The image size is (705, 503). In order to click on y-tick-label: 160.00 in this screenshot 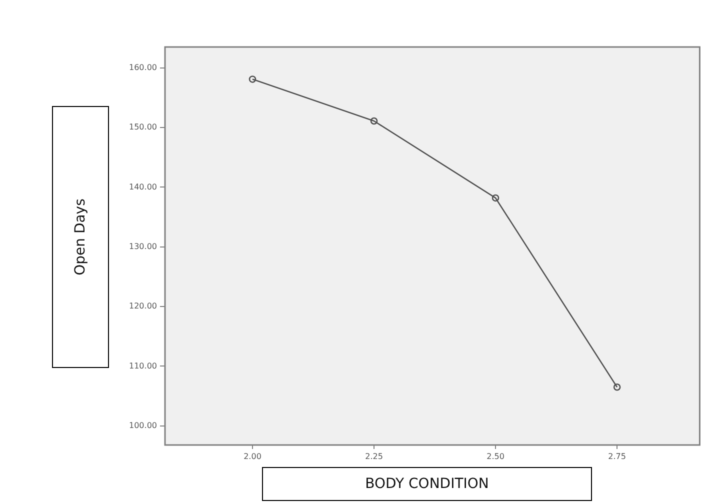, I will do `click(143, 67)`.